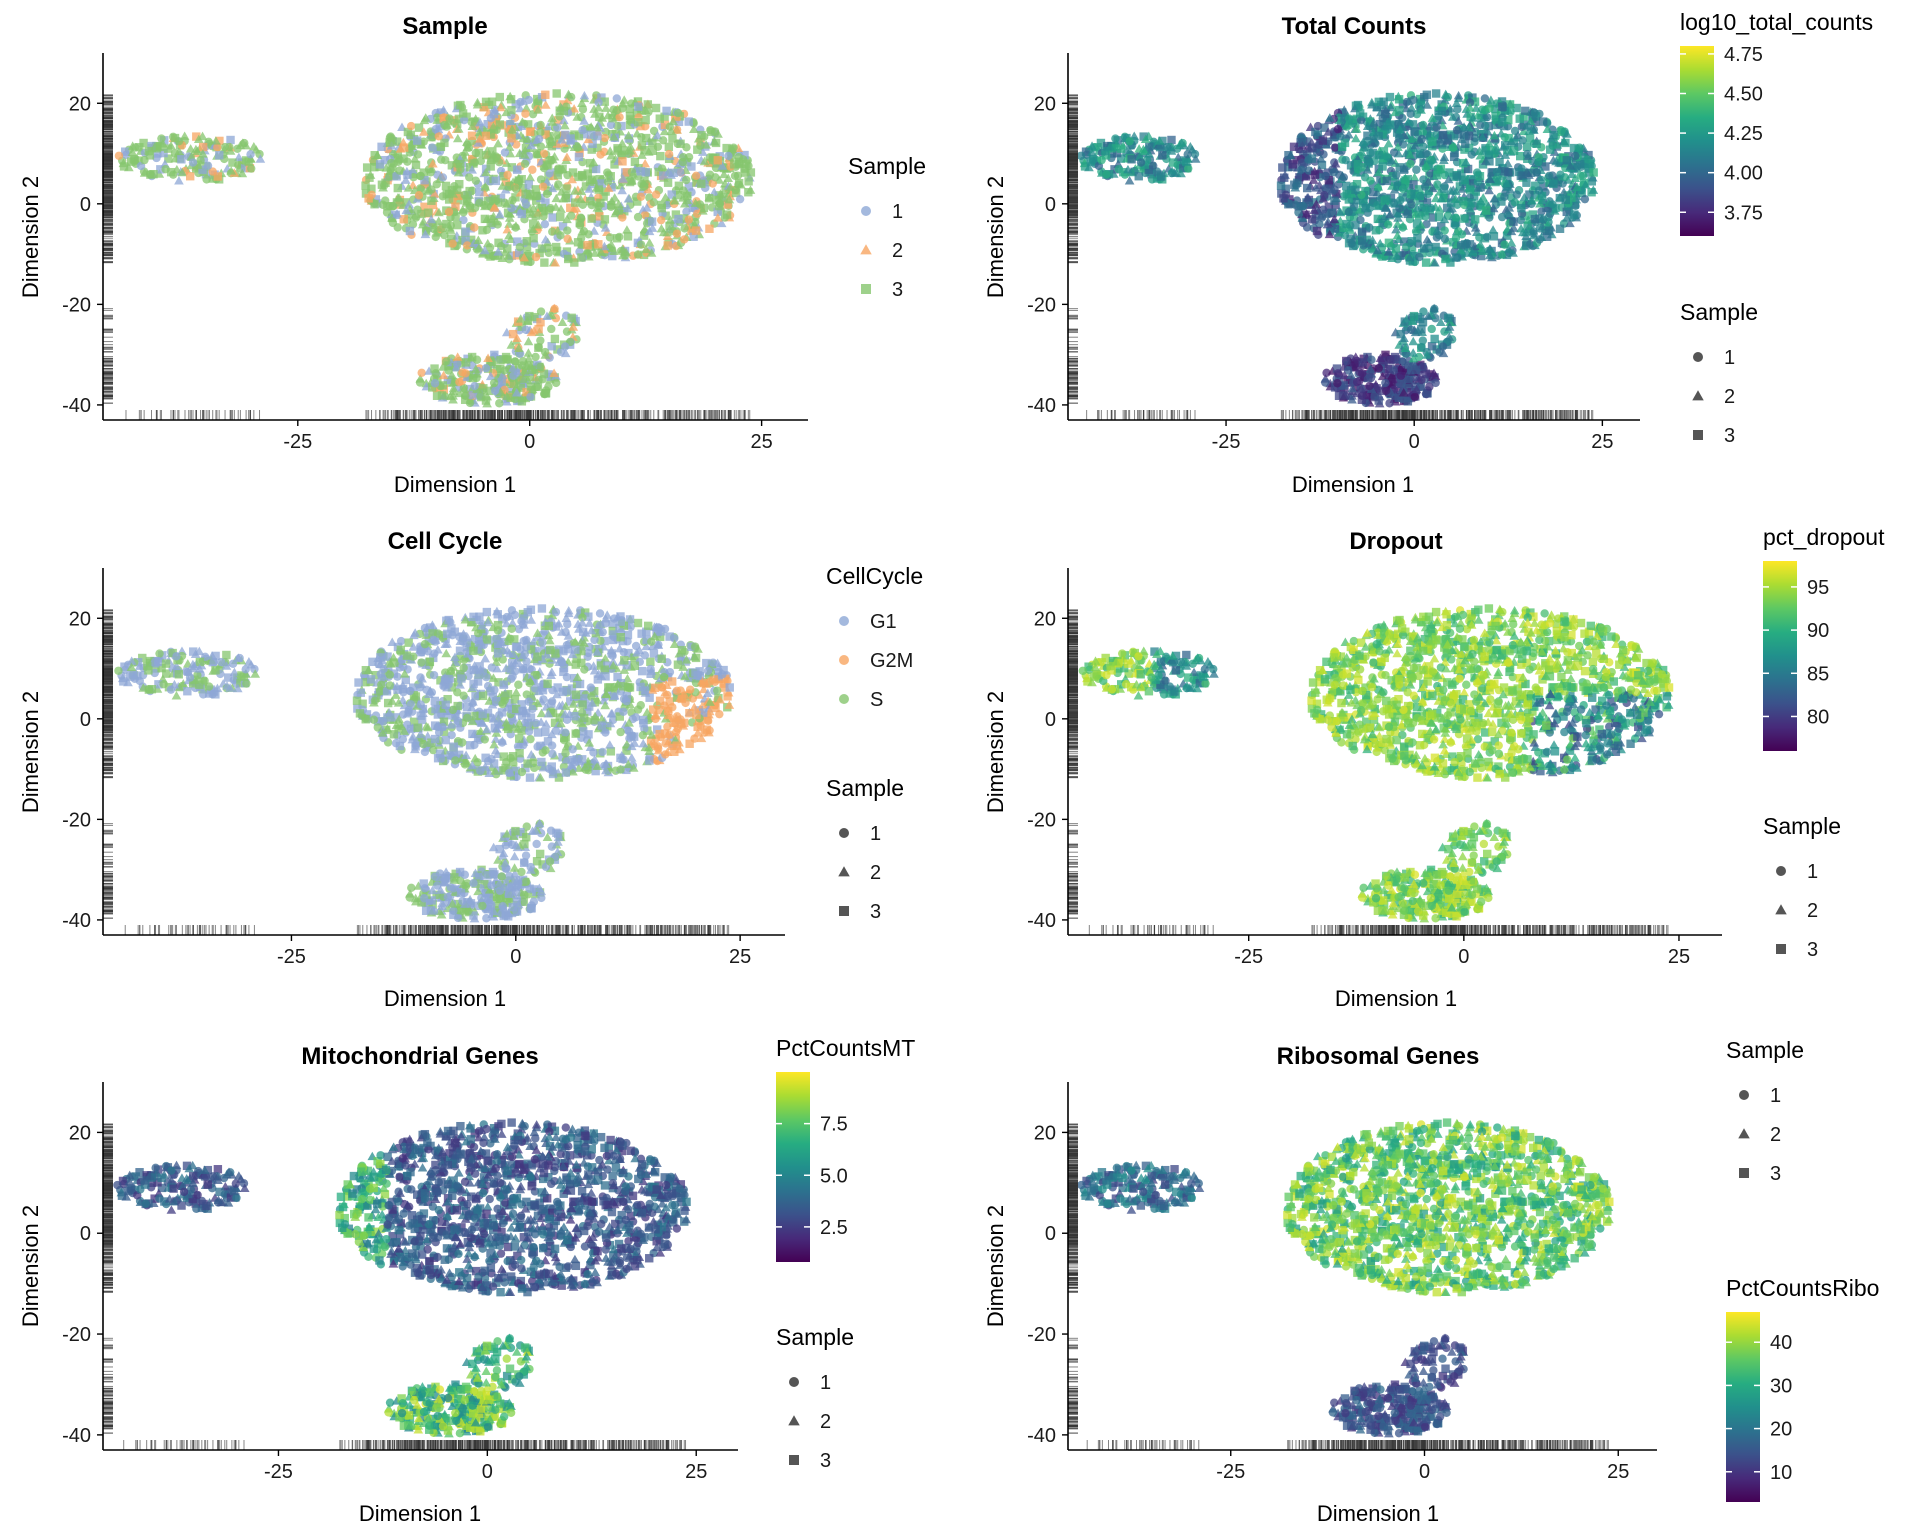 This screenshot has height=1536, width=1920. I want to click on y-tick-label: 0, so click(85, 205).